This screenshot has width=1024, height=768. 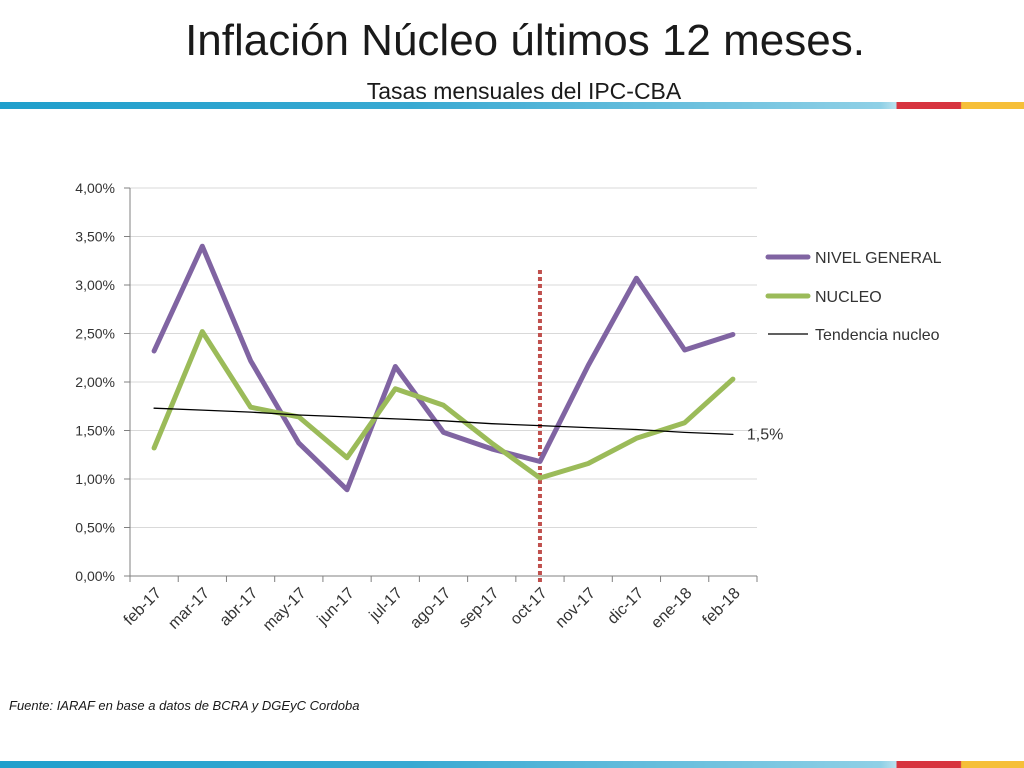 What do you see at coordinates (95, 334) in the screenshot?
I see `y-tick-label: 2,50%` at bounding box center [95, 334].